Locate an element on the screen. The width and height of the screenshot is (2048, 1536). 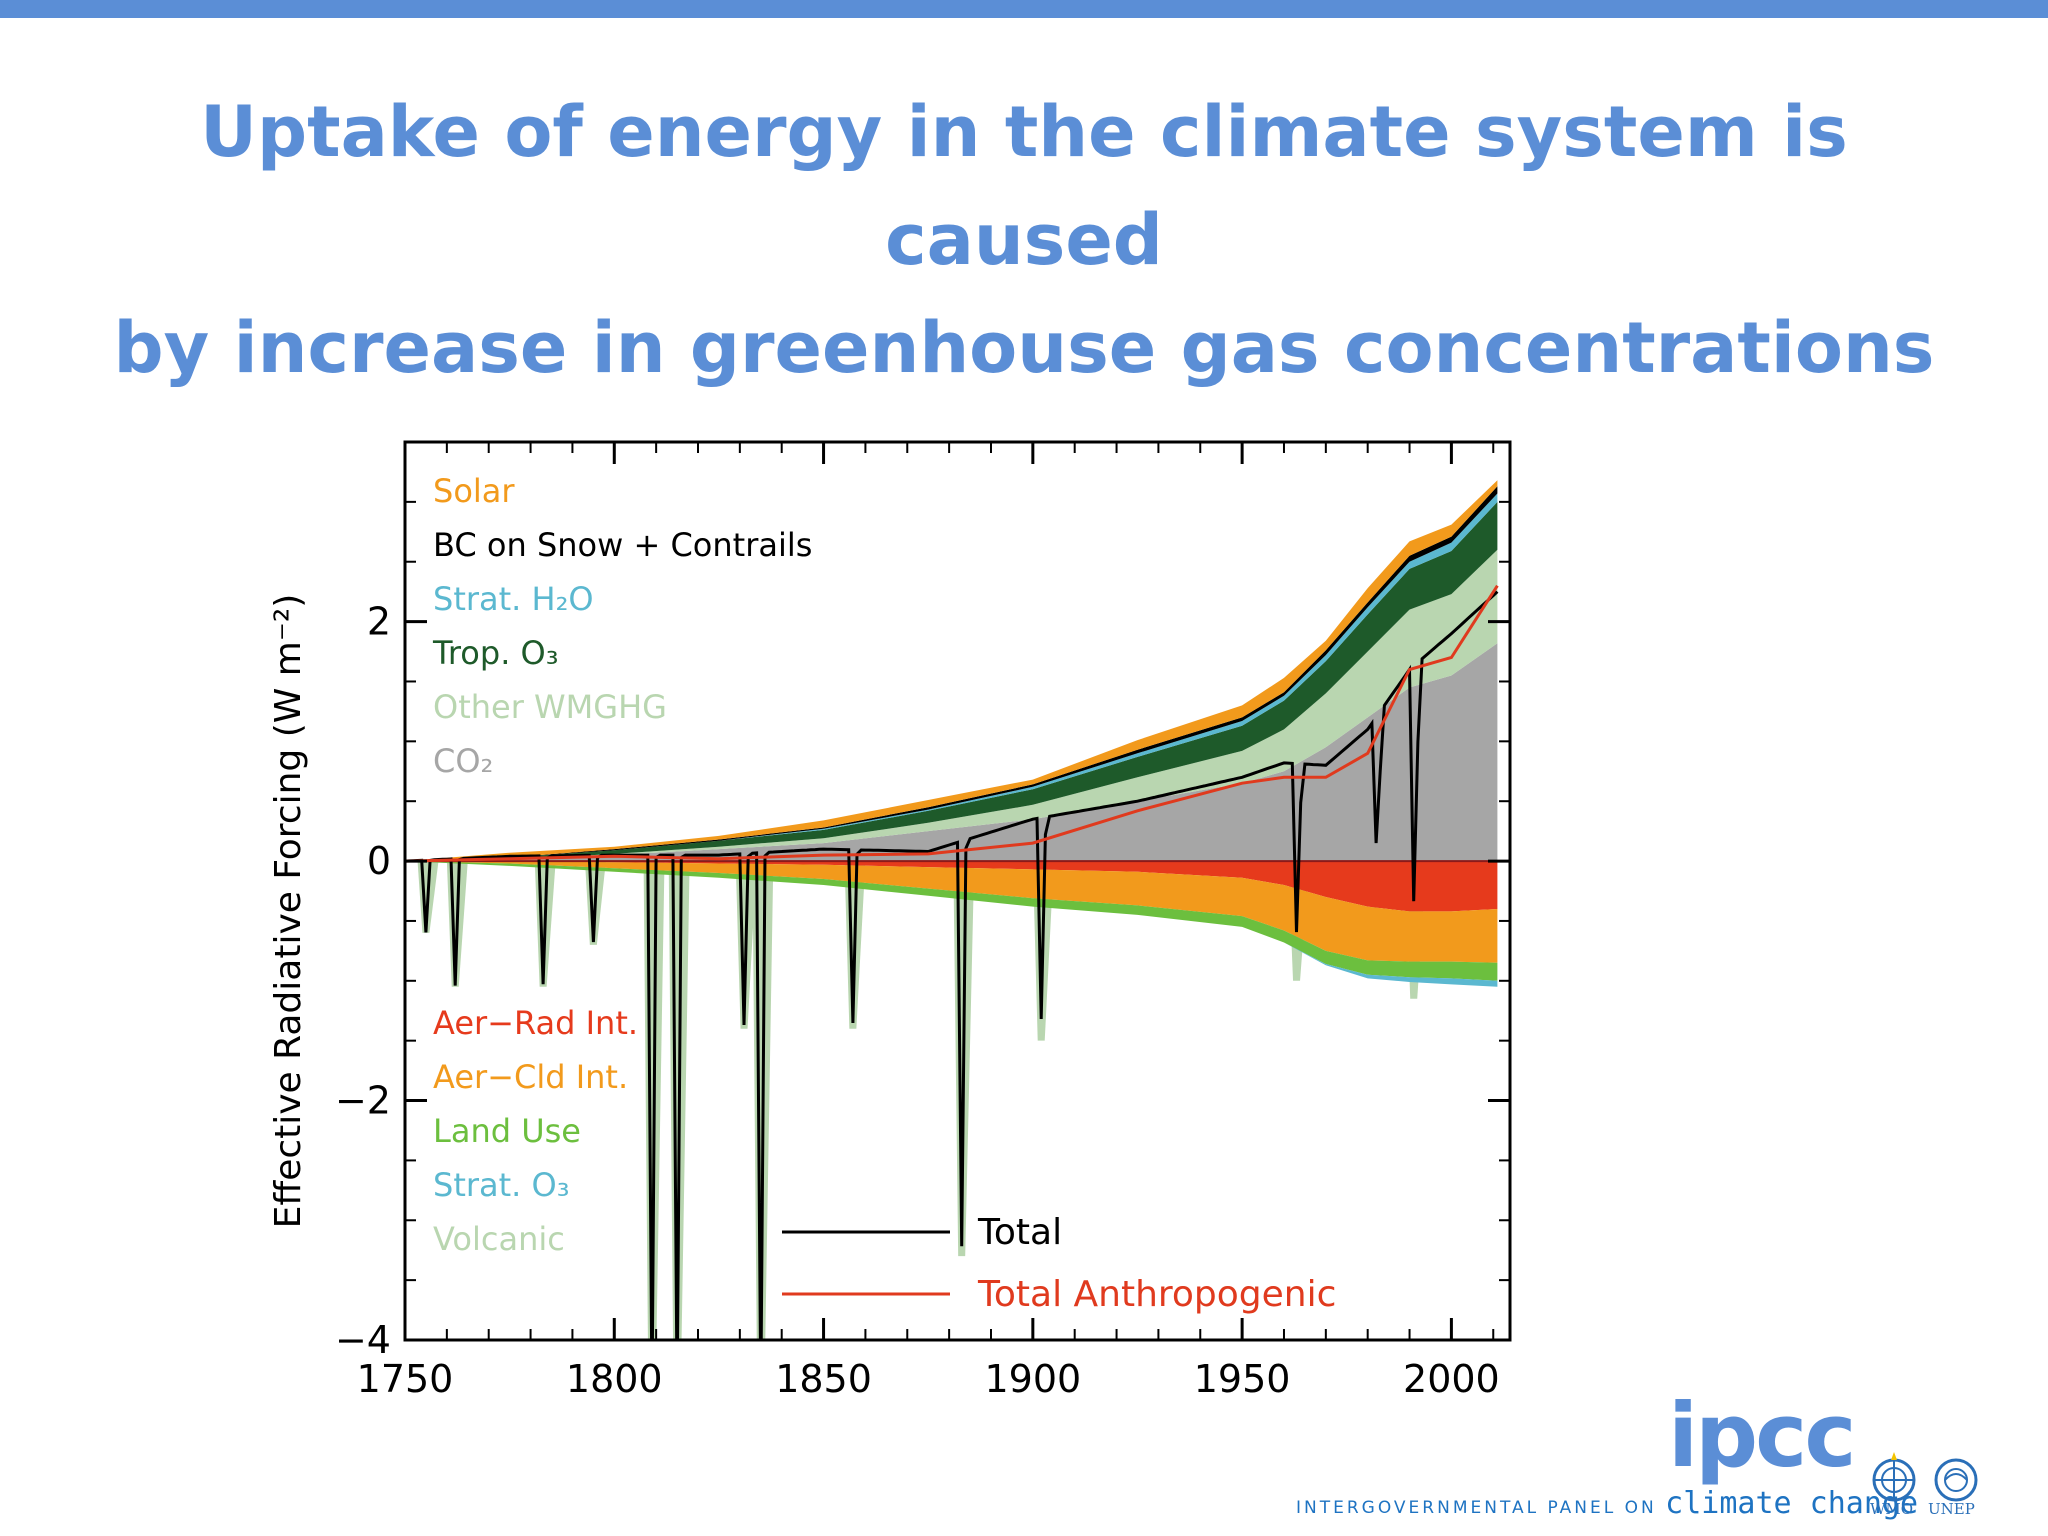
y-tick-label-2: 0 is located at coordinates (379, 861).